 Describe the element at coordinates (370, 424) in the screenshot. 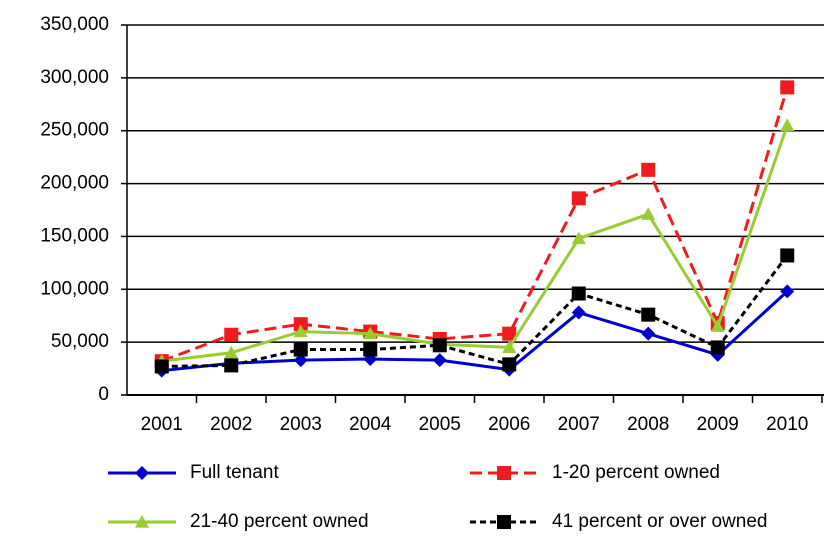

I see `x-tick-label: 2004` at that location.